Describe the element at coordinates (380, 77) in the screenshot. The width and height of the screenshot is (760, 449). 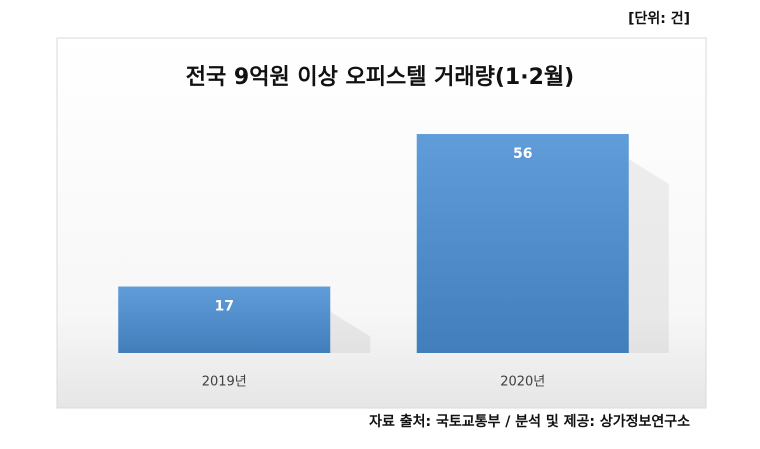
I see `chart-title: 전국 9억원 이상 오피스텔 거래량(1·2월)` at that location.